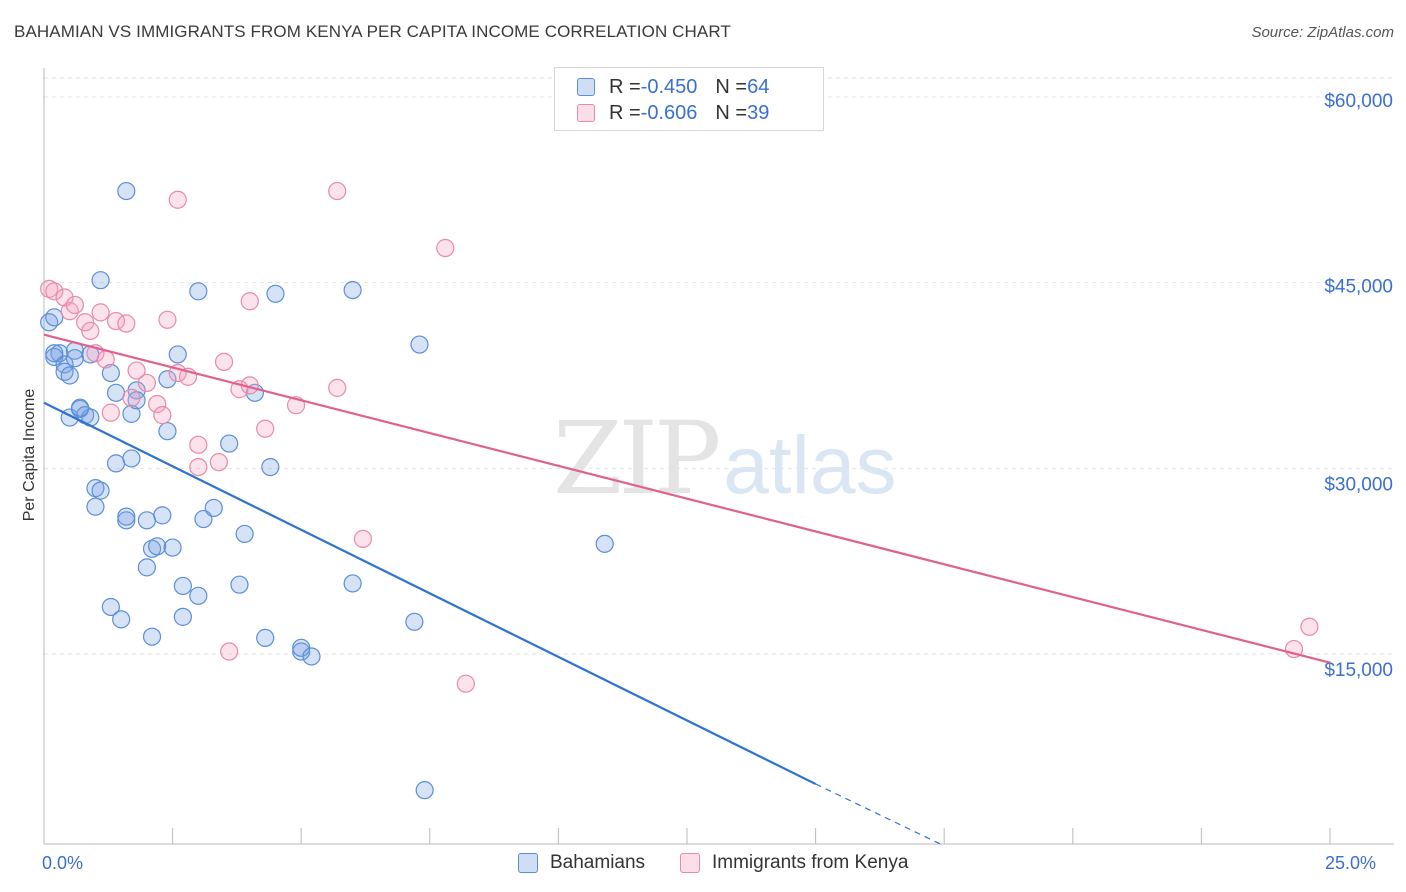  Describe the element at coordinates (63, 863) in the screenshot. I see `x-min-label: 0.0%` at that location.